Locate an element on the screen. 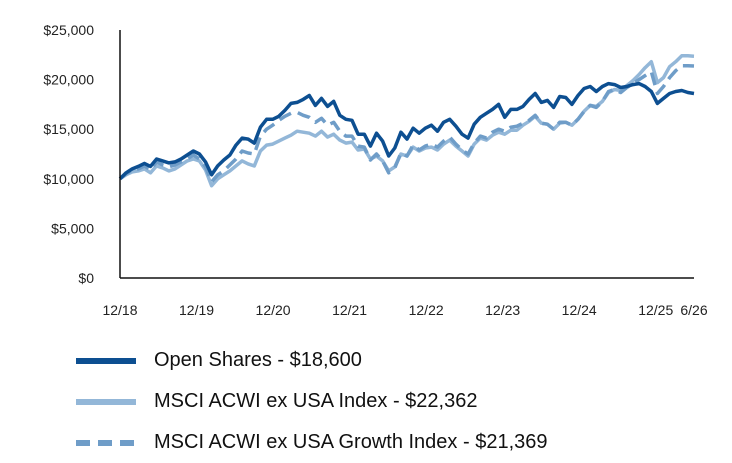  y-tick-label: $15,000 is located at coordinates (68, 129).